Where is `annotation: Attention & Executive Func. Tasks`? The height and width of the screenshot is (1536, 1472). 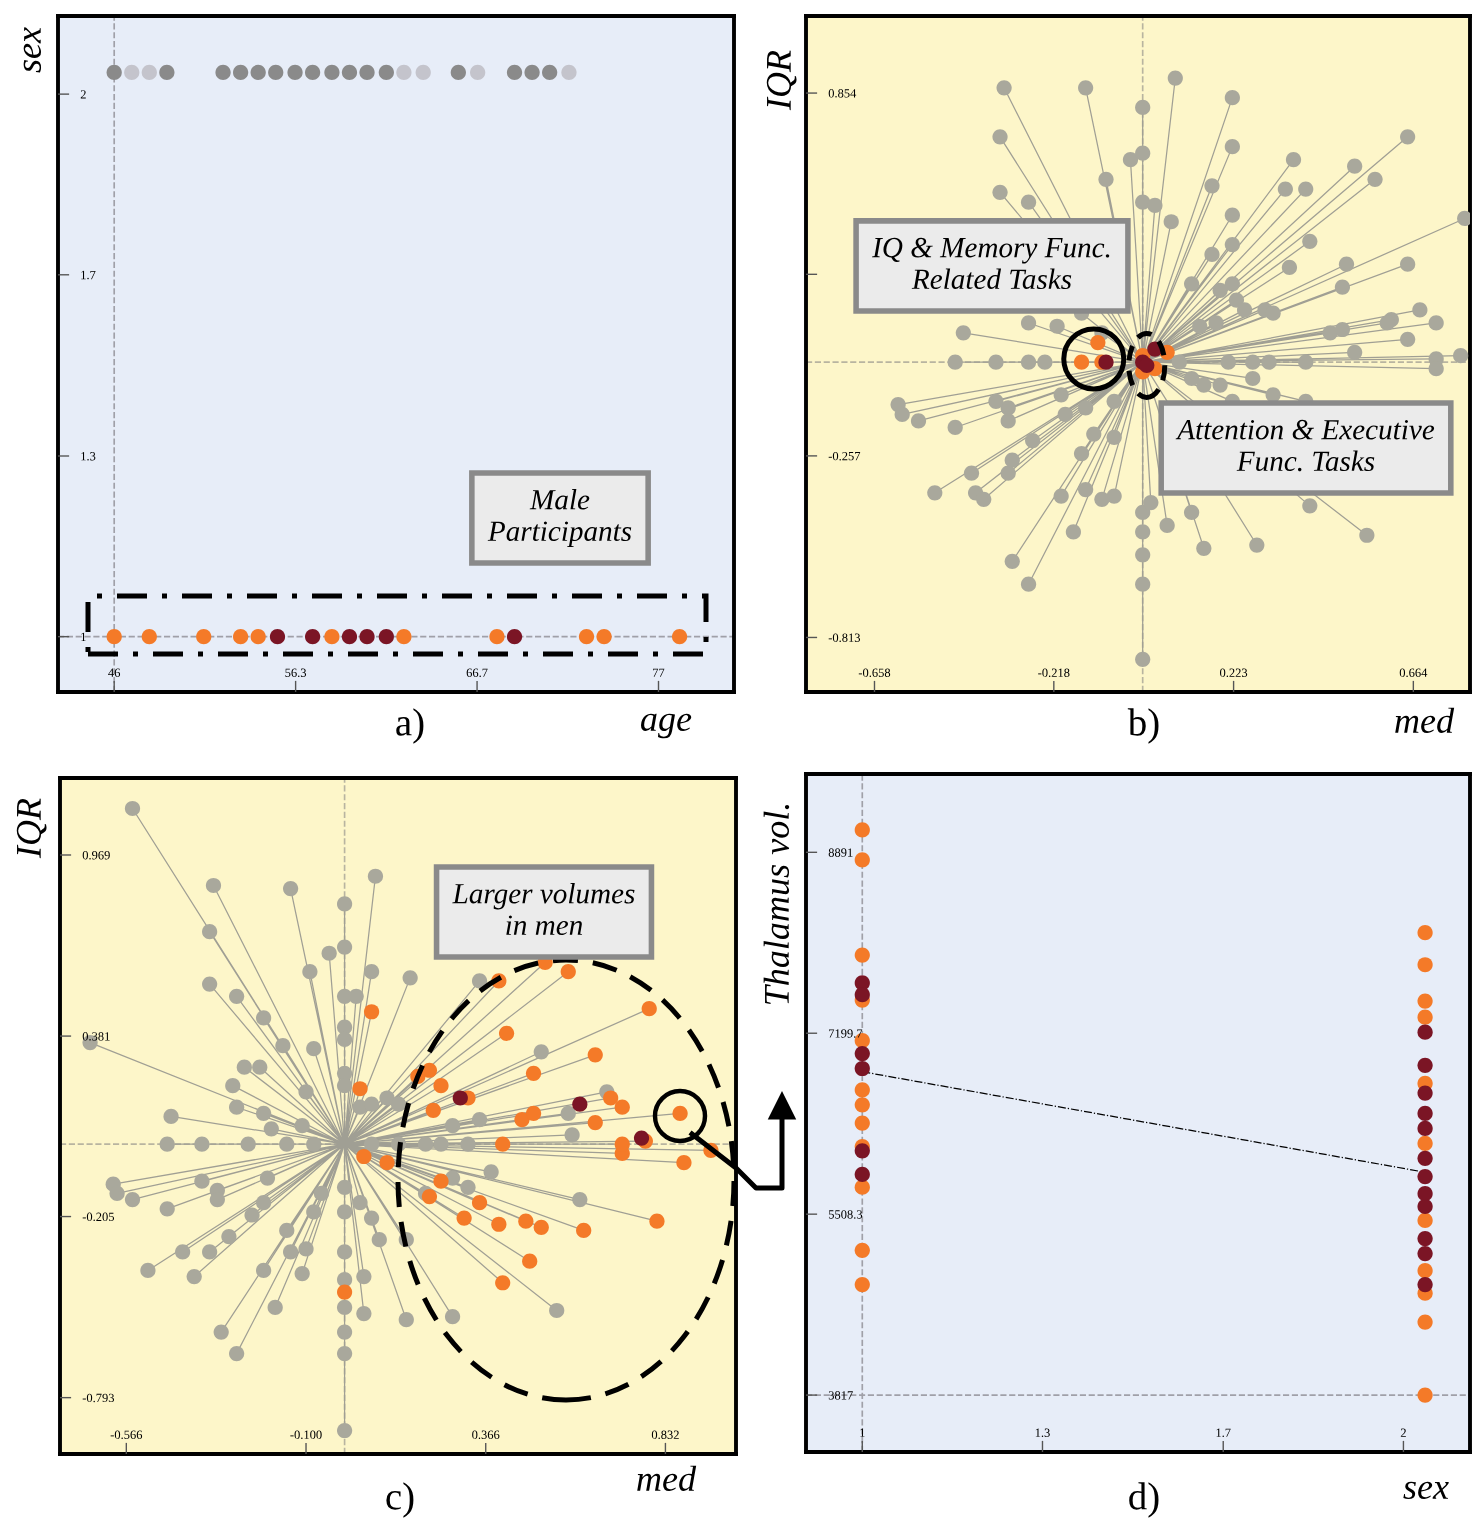
annotation: Attention & Executive Func. Tasks is located at coordinates (1305, 445).